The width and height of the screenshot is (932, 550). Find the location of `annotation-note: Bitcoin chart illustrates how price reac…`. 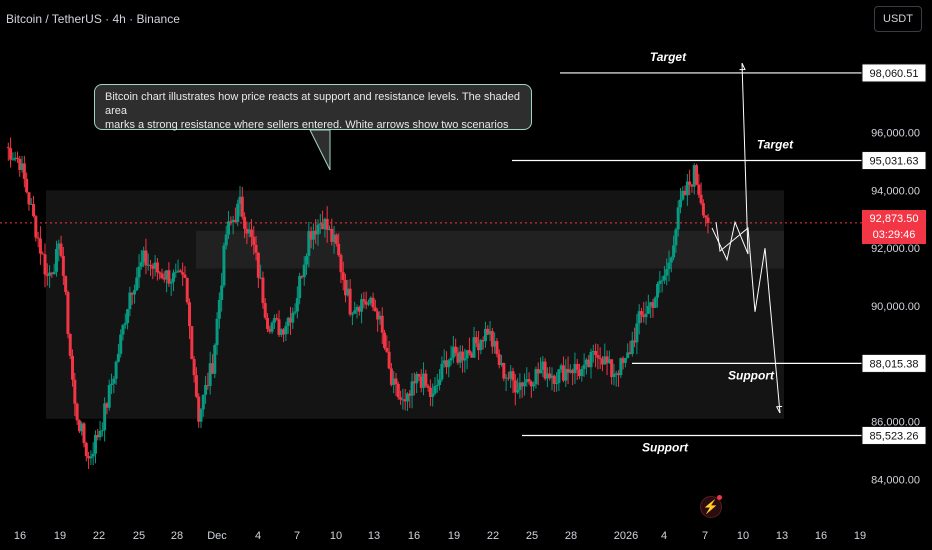

annotation-note: Bitcoin chart illustrates how price reac… is located at coordinates (313, 107).